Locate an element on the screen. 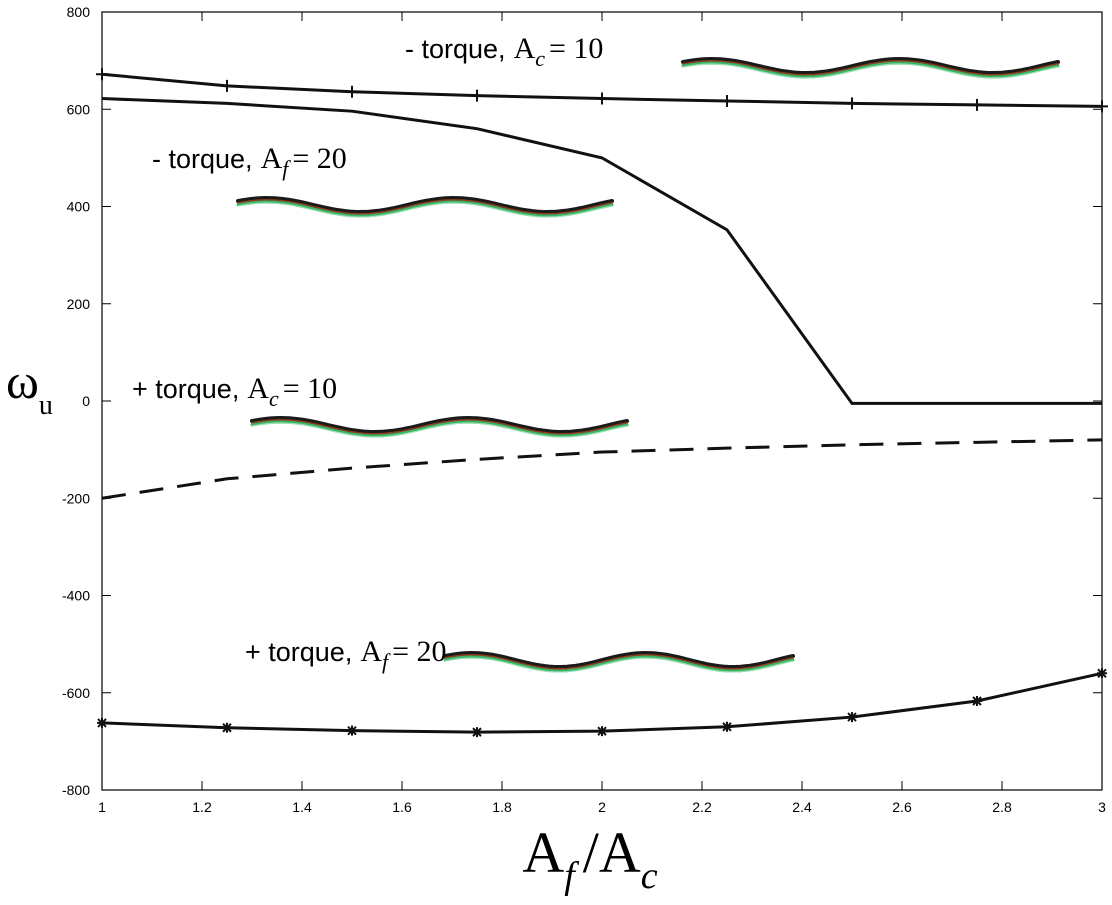  x-label-sub2: c is located at coordinates (649, 876).